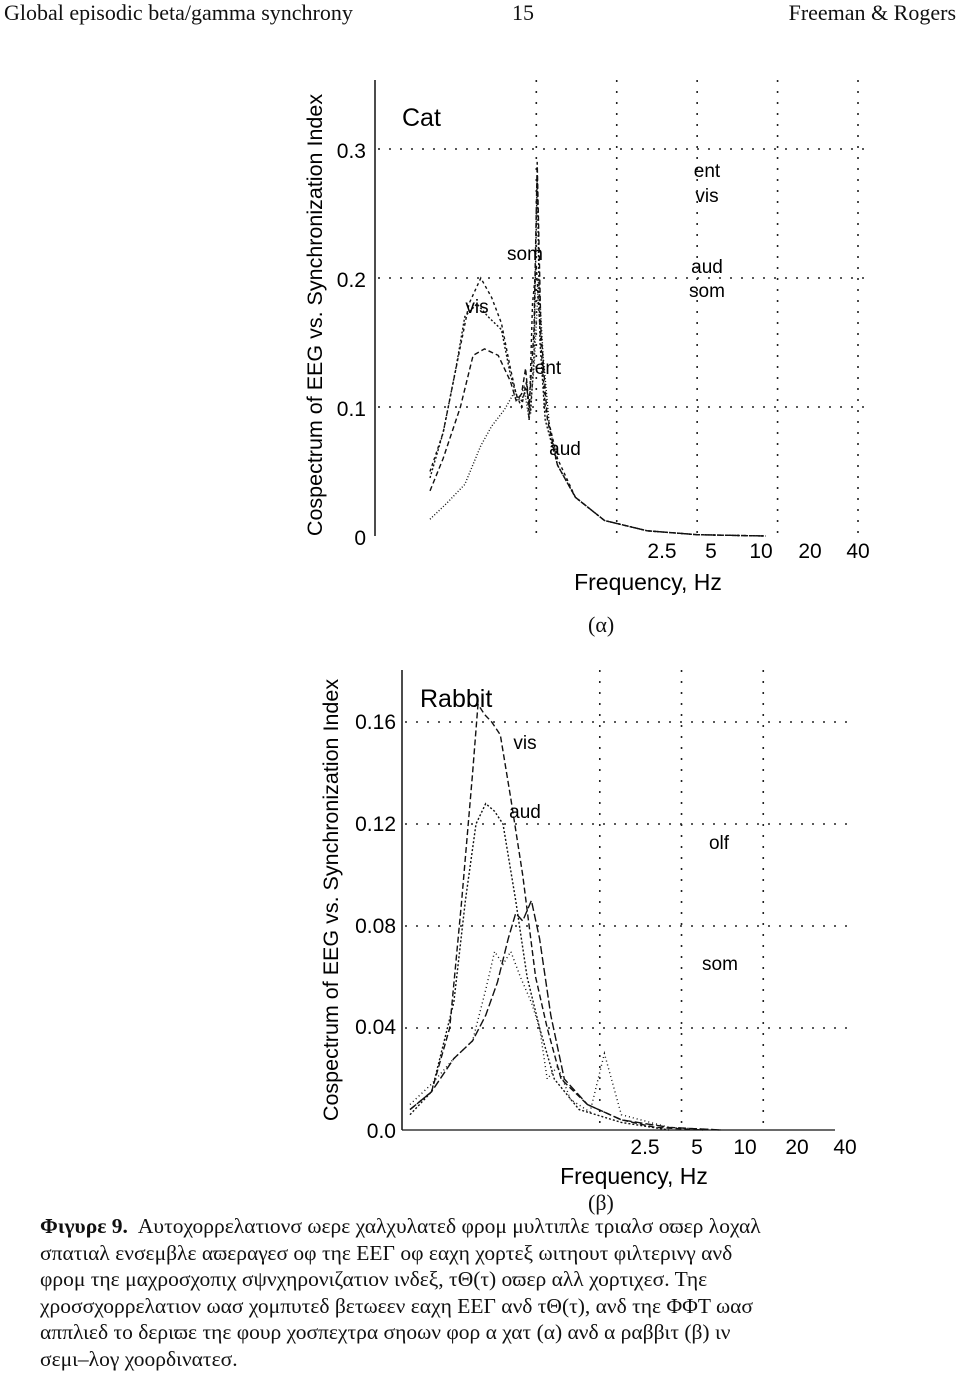  What do you see at coordinates (139, 1358) in the screenshot?
I see `caption-line: σεμι–λογ χοορδινατεσ.` at bounding box center [139, 1358].